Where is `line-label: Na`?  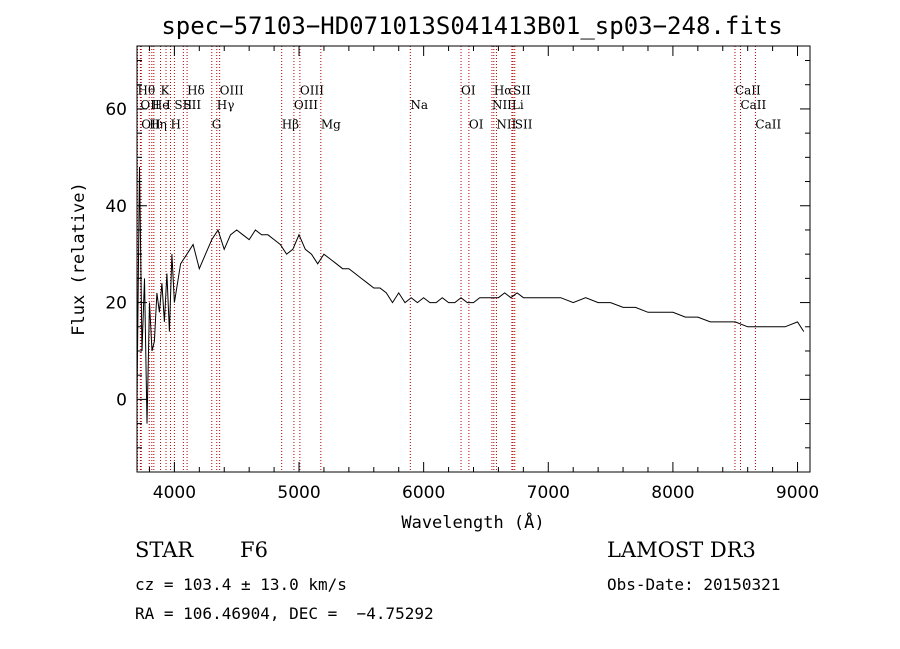 line-label: Na is located at coordinates (419, 105).